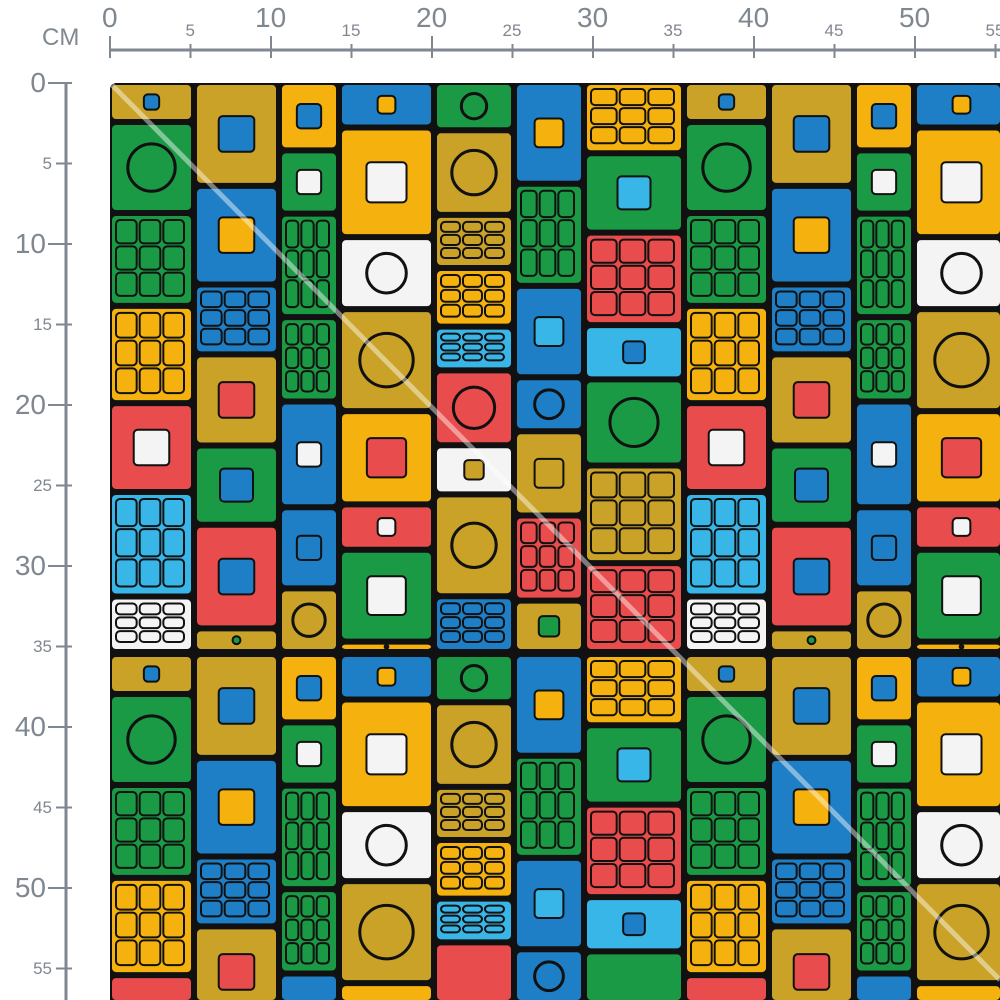  I want to click on left-tick-label: 25, so click(42, 485).